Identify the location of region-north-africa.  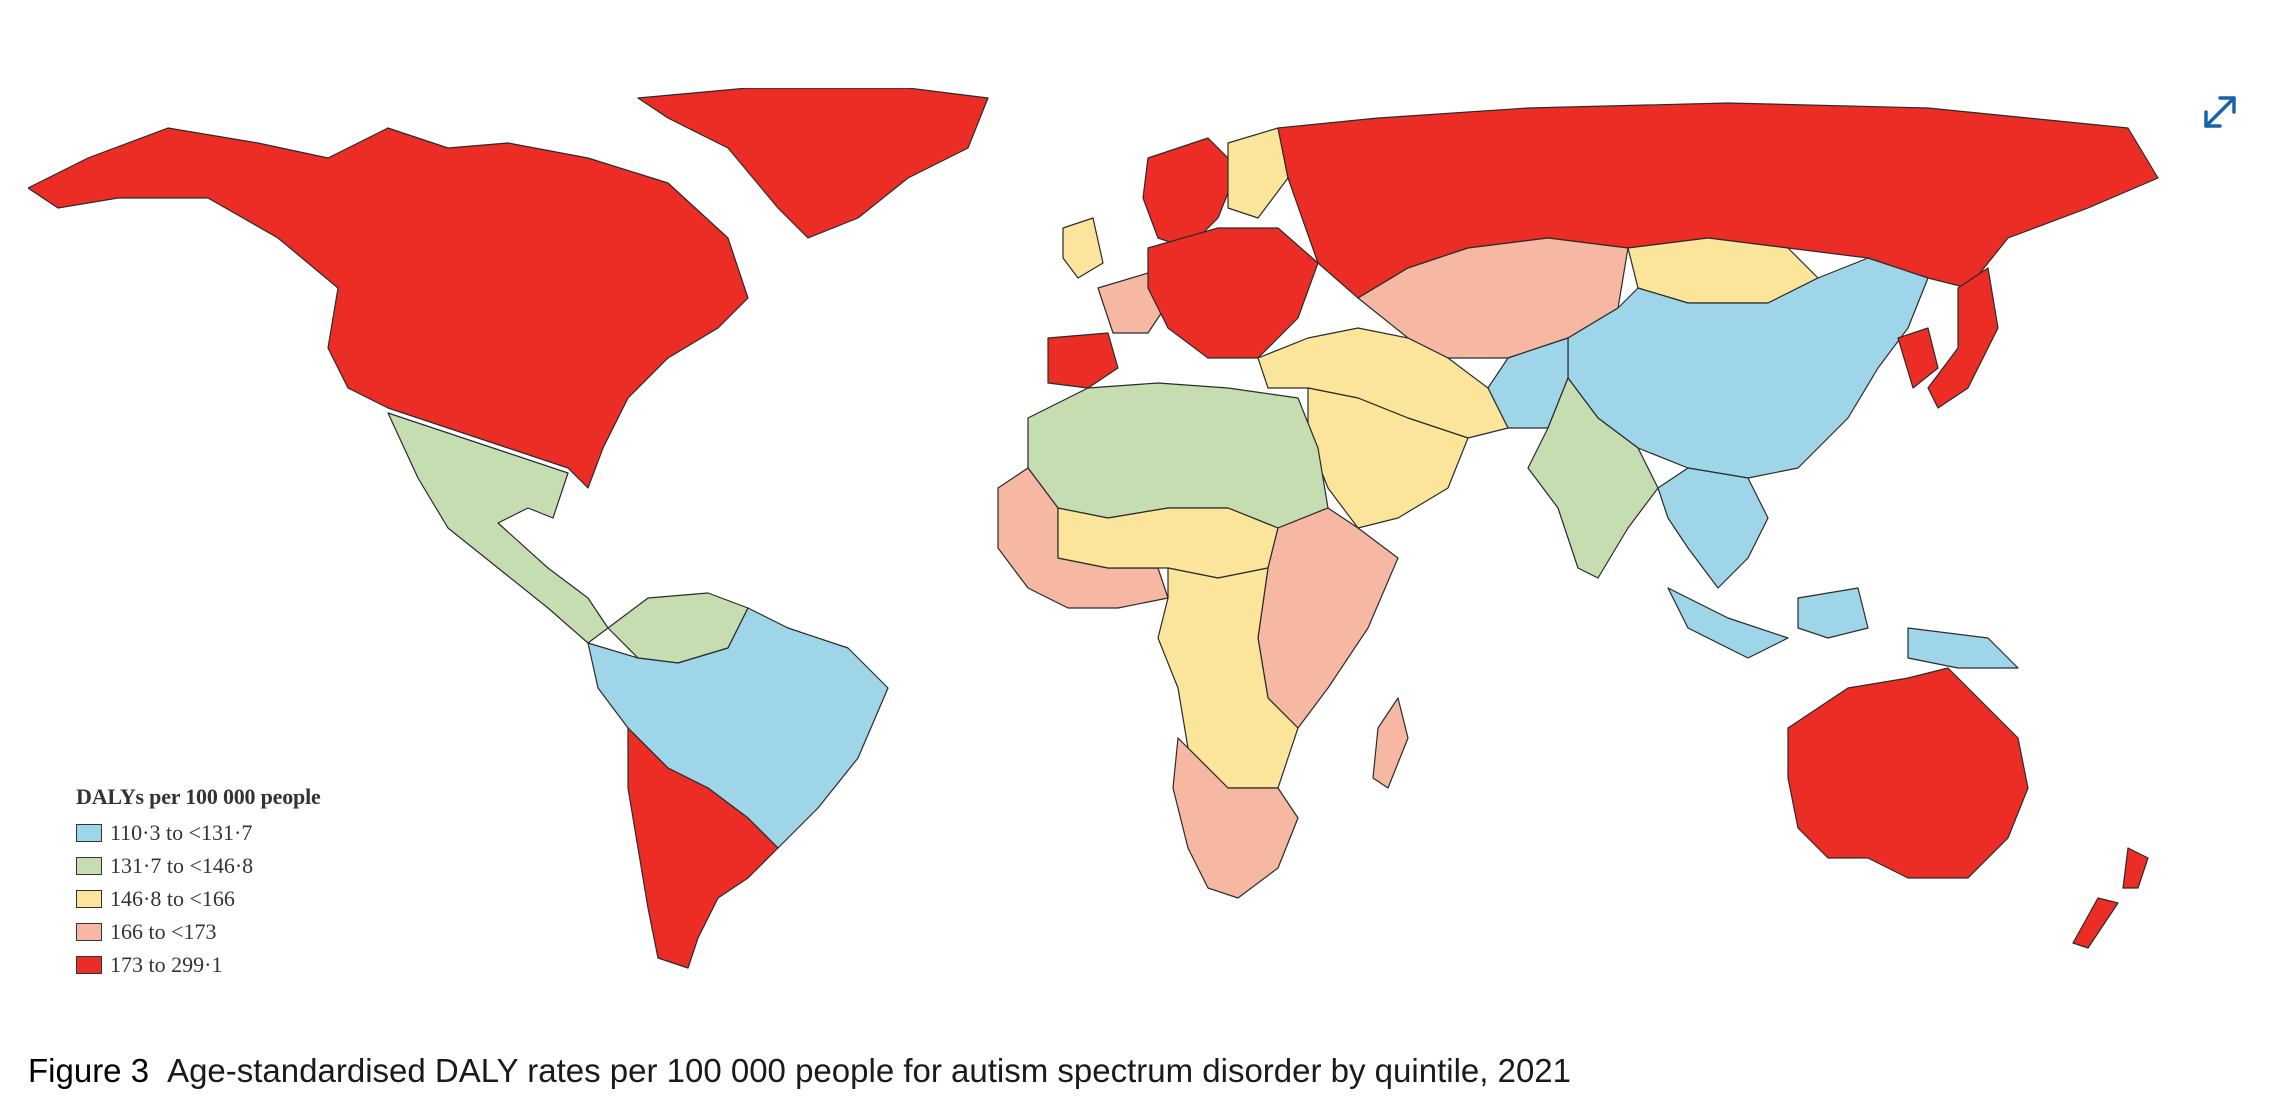
(1178, 455).